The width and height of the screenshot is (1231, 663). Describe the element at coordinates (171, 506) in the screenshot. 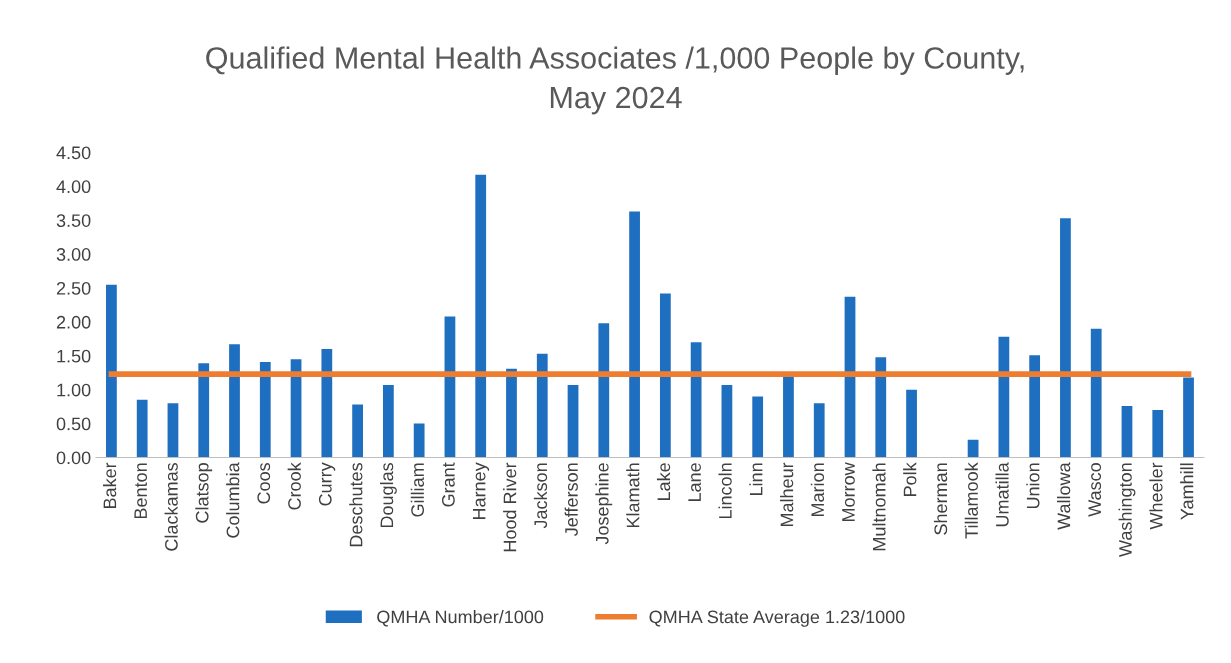

I see `x-tick-label: Clackamas` at that location.